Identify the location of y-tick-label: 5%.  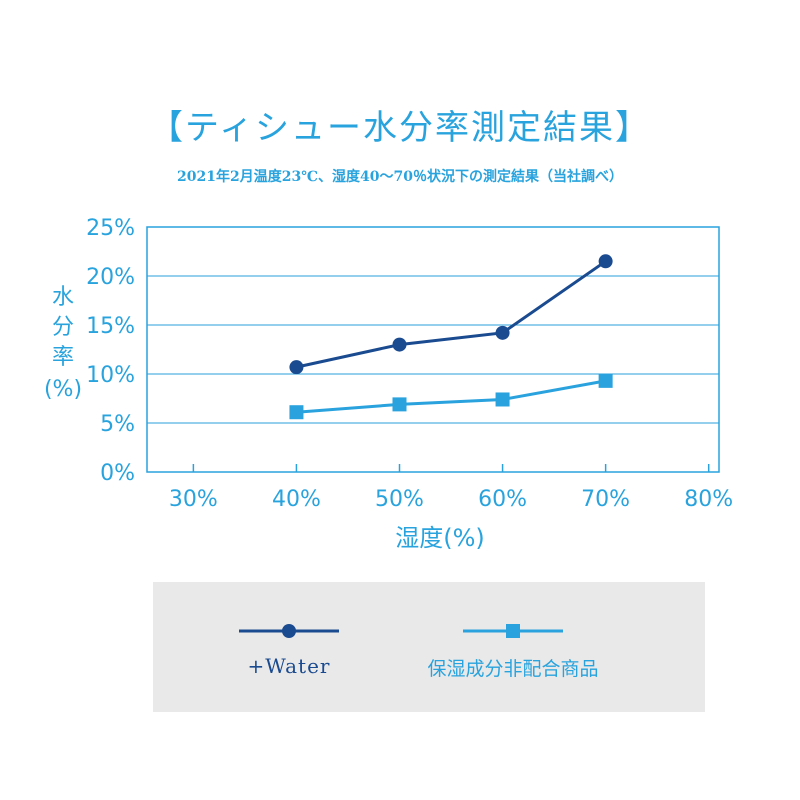
(117, 424).